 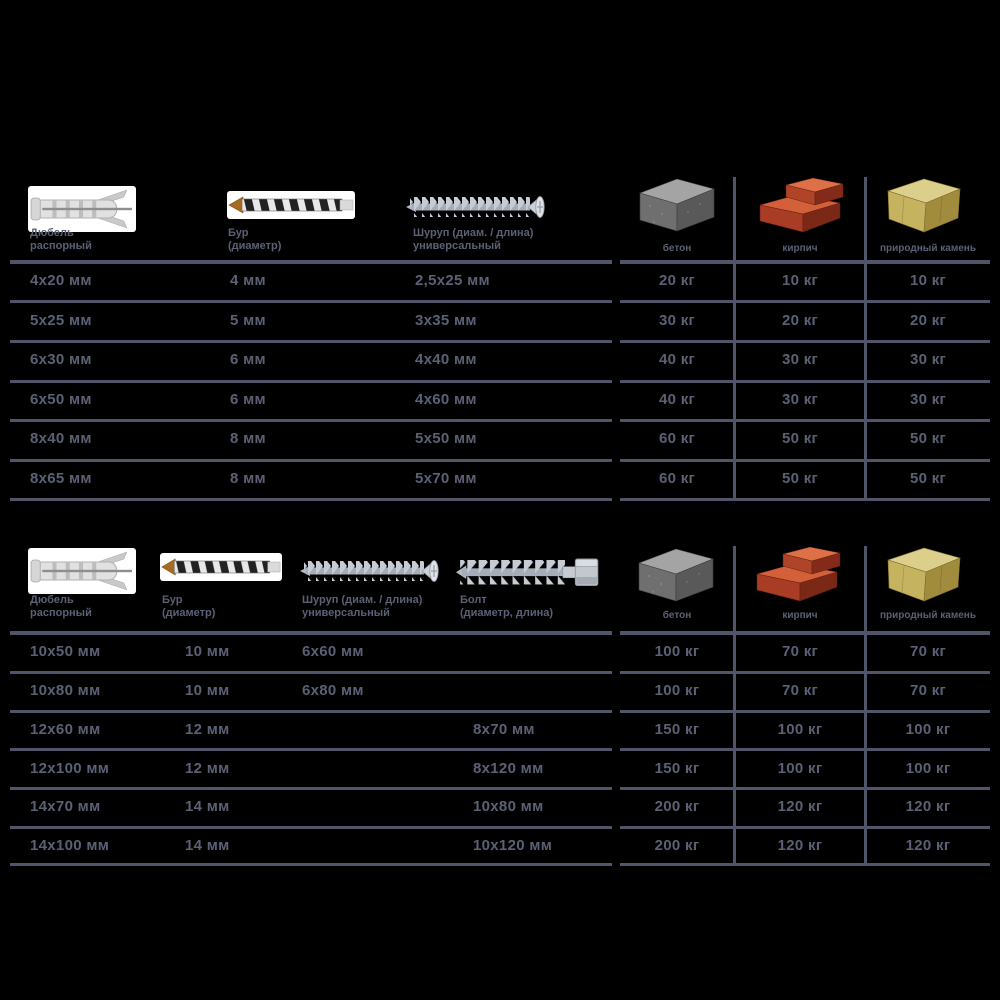 What do you see at coordinates (508, 768) in the screenshot?
I see `bolt-size: 8x120 мм` at bounding box center [508, 768].